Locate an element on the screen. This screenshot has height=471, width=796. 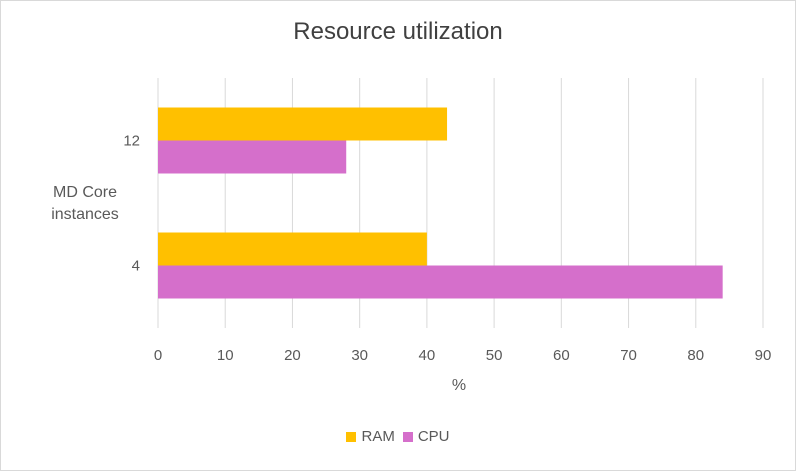
x-tick-label: 40 is located at coordinates (427, 355).